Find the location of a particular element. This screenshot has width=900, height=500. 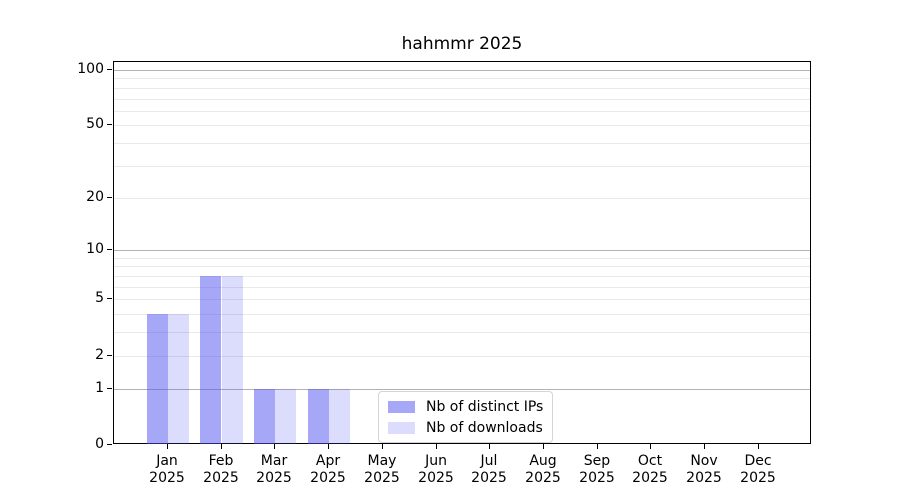

y-tick-label: 2 is located at coordinates (99, 355).